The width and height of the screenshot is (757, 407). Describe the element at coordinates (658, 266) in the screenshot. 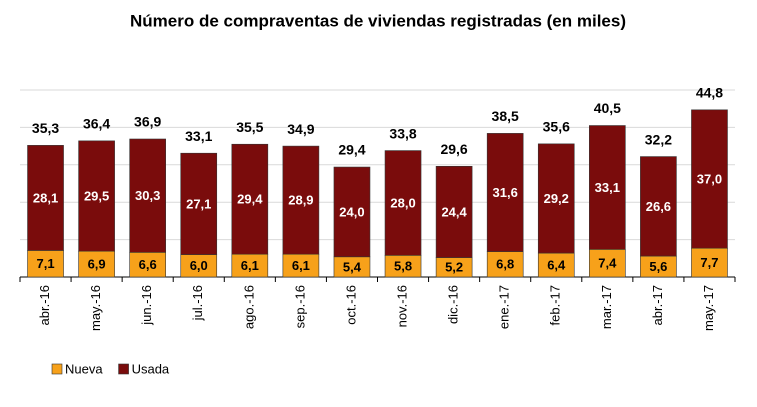

I see `value-label: 5,6` at that location.